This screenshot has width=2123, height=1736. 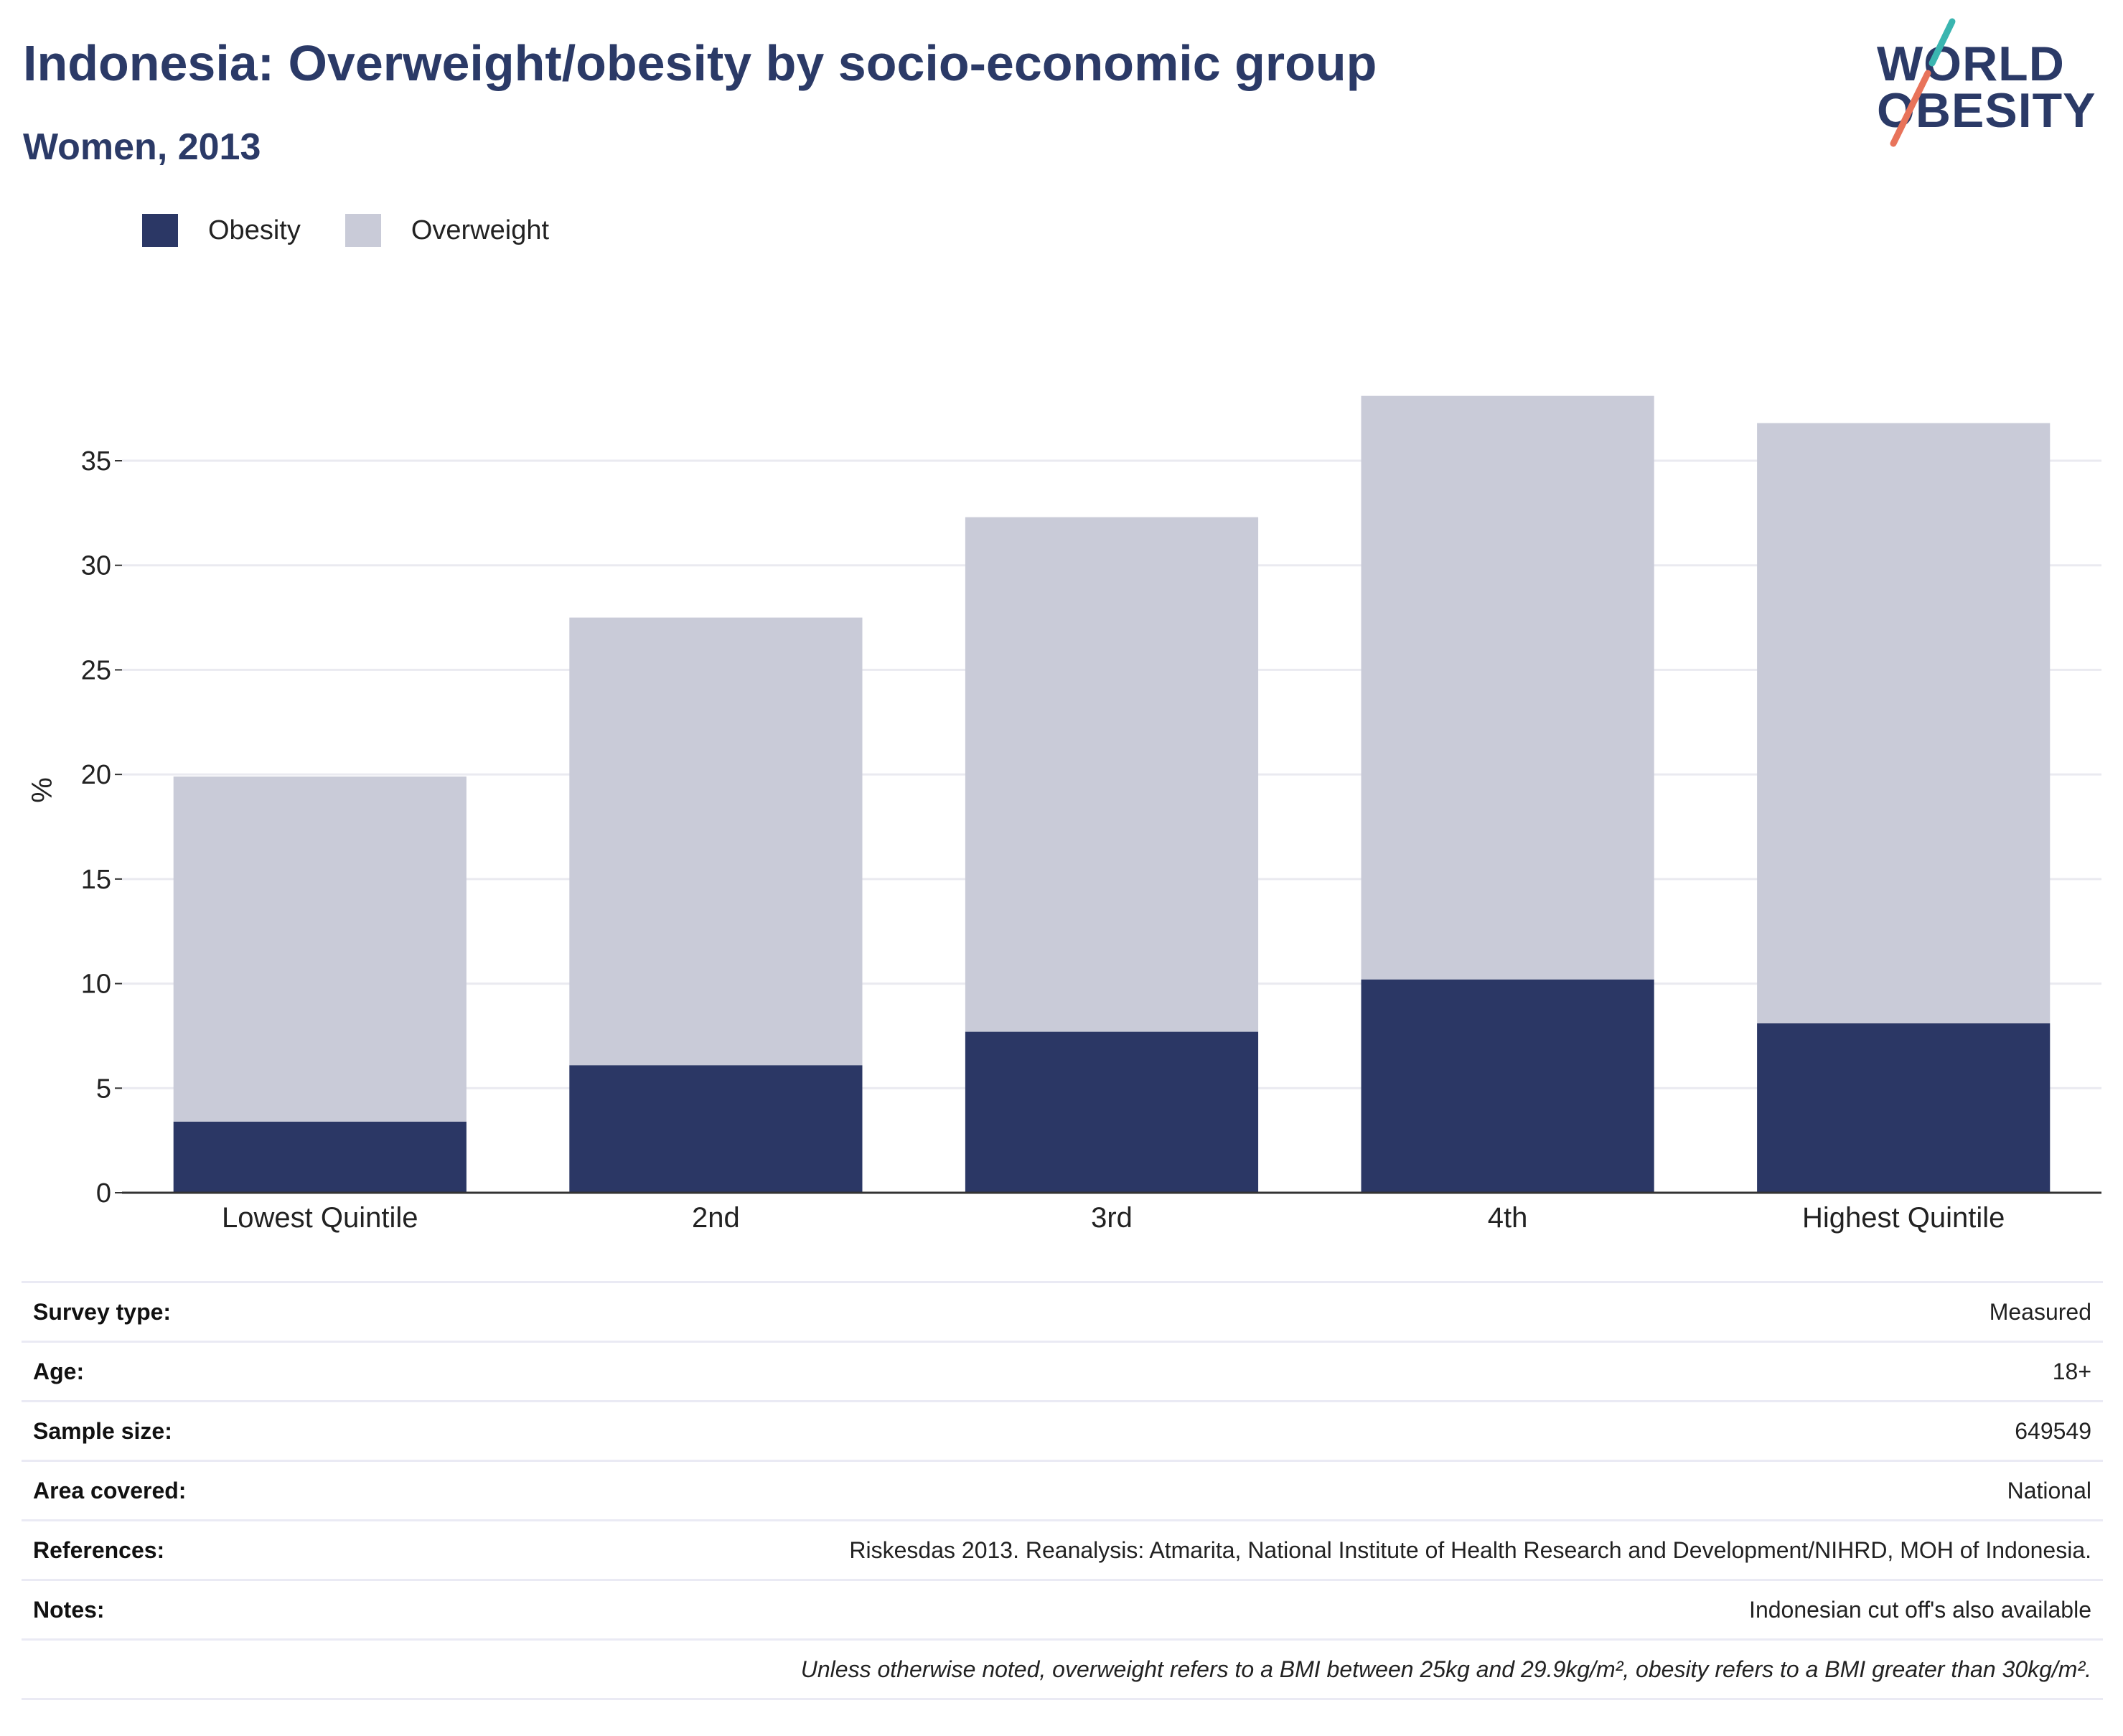 What do you see at coordinates (110, 1490) in the screenshot?
I see `metadata-key: Area covered:` at bounding box center [110, 1490].